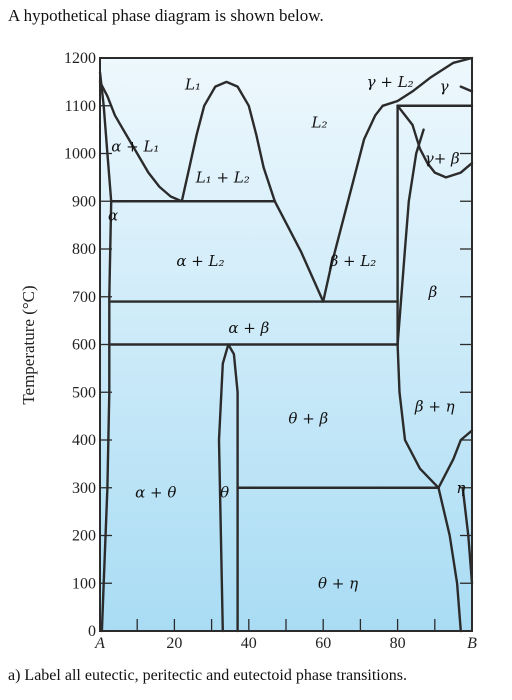 The image size is (512, 700). Describe the element at coordinates (442, 158) in the screenshot. I see `phase-label: γ+ β` at that location.